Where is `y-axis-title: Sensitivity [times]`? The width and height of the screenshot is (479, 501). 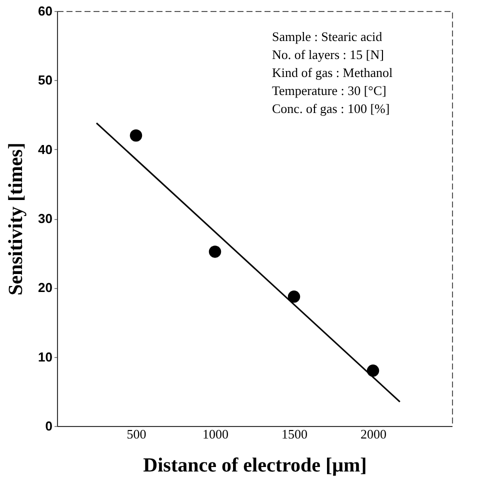
y-axis-title: Sensitivity [times] is located at coordinates (16, 219).